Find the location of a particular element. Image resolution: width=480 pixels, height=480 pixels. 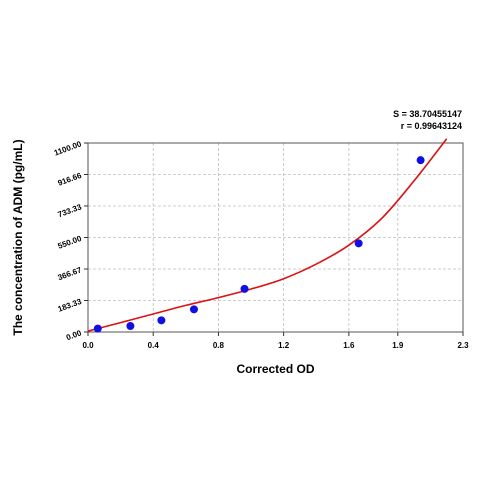

x-tick-label: 1.9 is located at coordinates (398, 345).